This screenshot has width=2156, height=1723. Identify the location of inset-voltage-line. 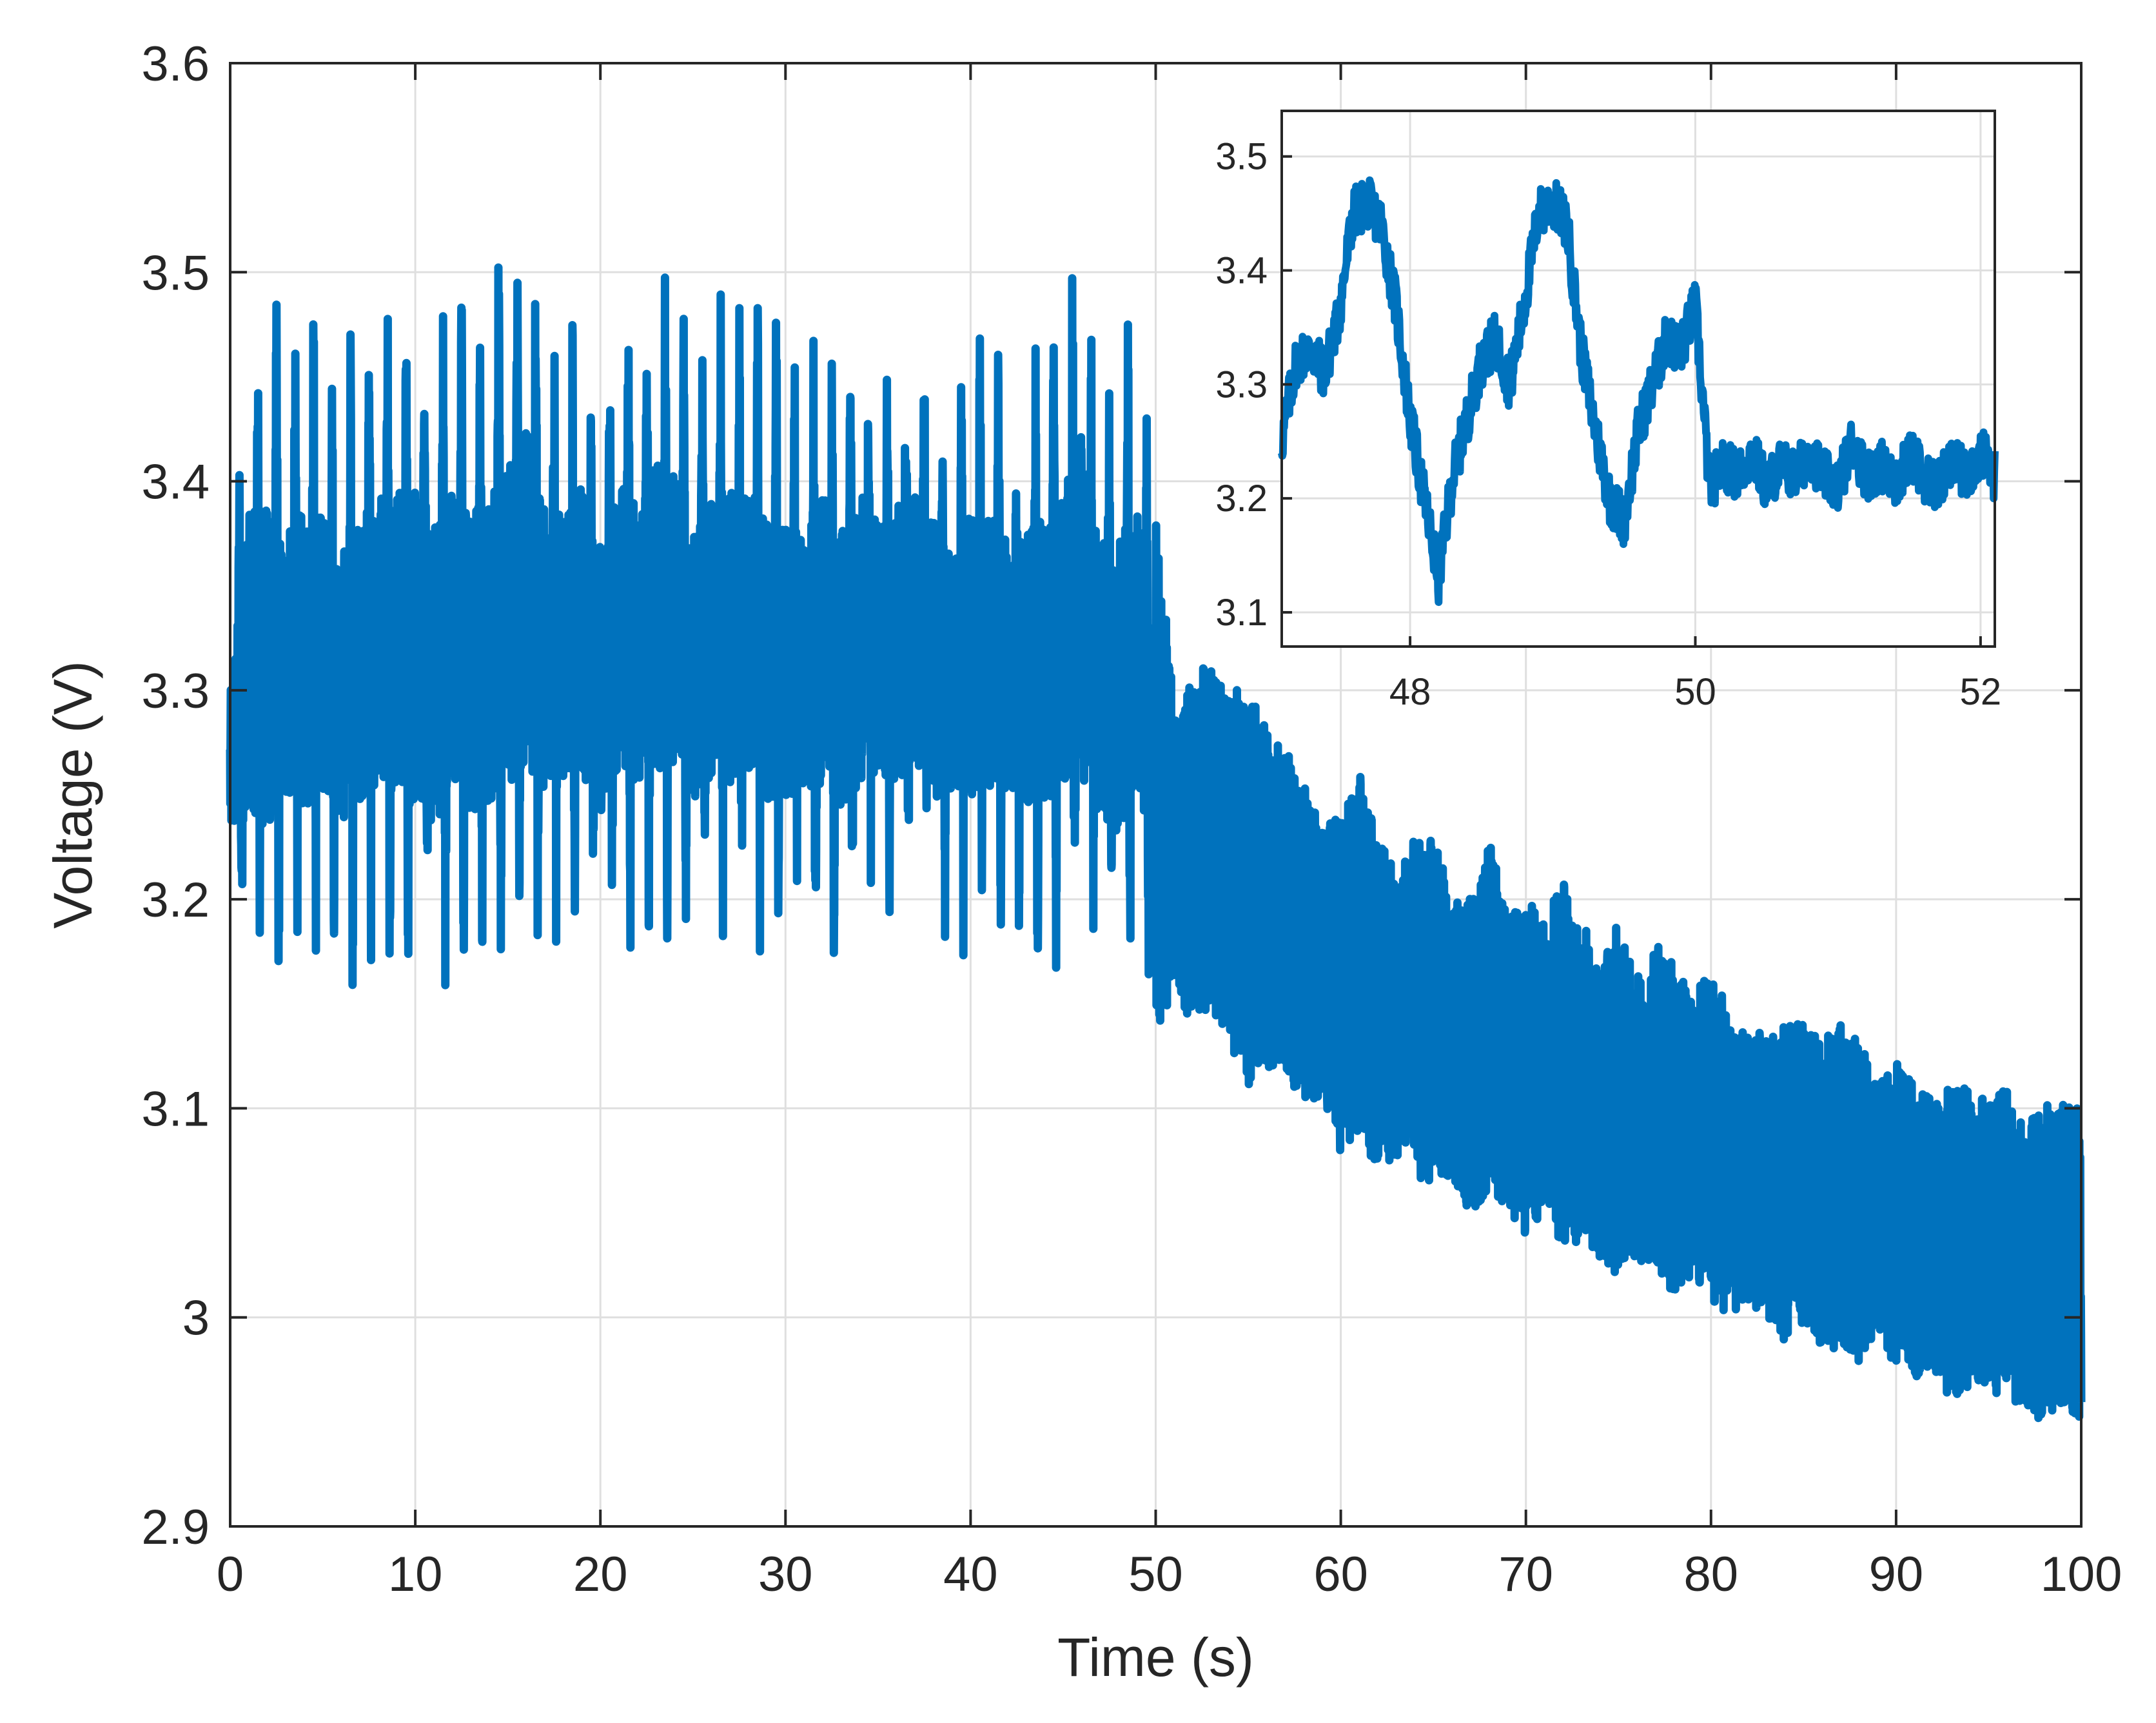
(1638, 391).